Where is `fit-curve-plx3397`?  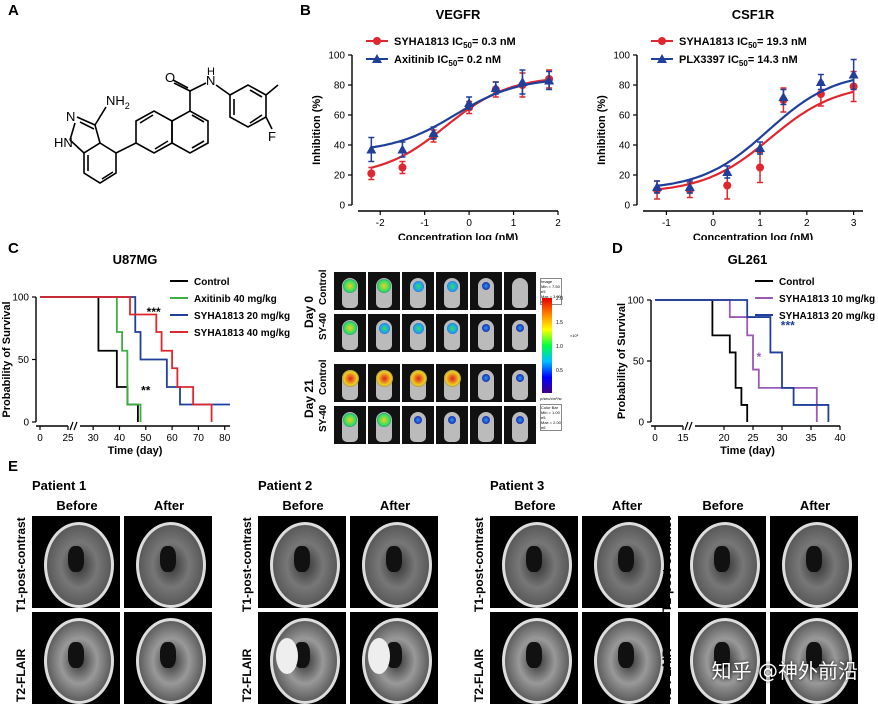 fit-curve-plx3397 is located at coordinates (755, 132).